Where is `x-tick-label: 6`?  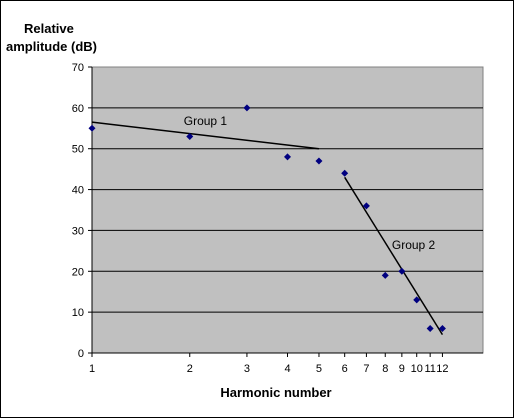
x-tick-label: 6 is located at coordinates (345, 369).